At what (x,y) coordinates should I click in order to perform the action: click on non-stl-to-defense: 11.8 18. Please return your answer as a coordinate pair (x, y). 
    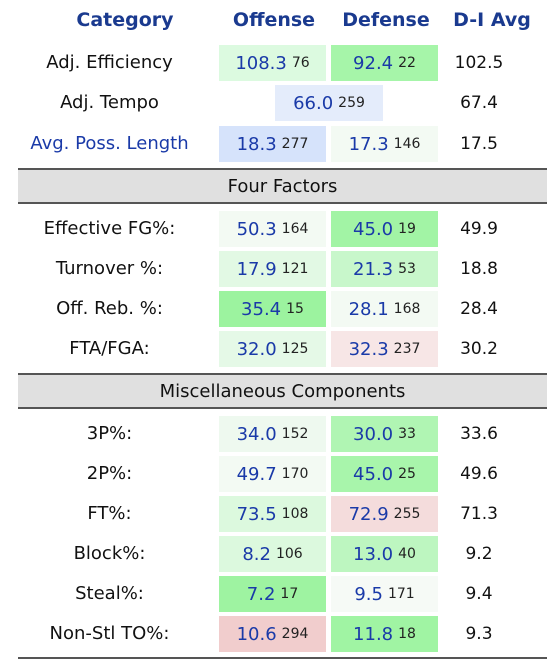
    Looking at the image, I should click on (384, 634).